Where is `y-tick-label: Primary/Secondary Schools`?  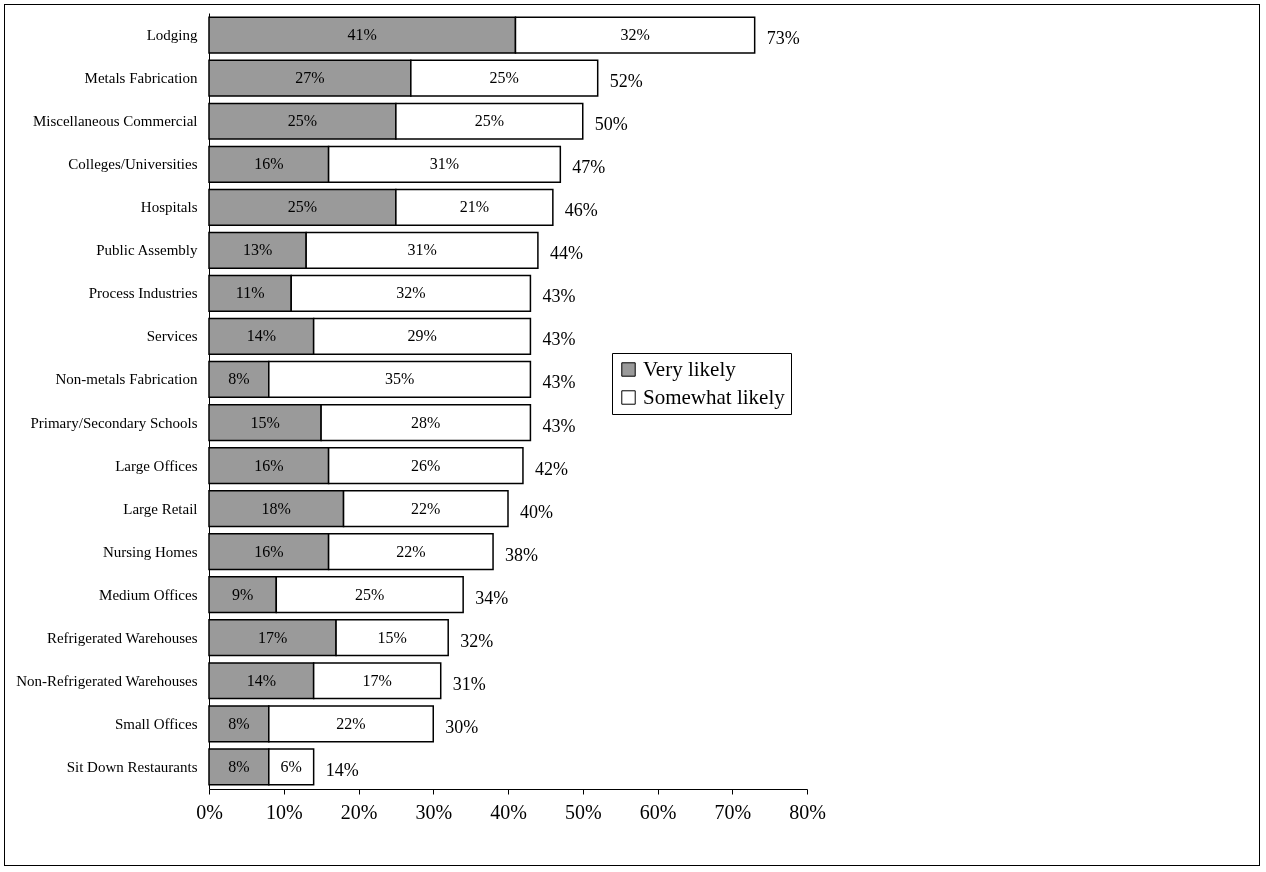
y-tick-label: Primary/Secondary Schools is located at coordinates (114, 422).